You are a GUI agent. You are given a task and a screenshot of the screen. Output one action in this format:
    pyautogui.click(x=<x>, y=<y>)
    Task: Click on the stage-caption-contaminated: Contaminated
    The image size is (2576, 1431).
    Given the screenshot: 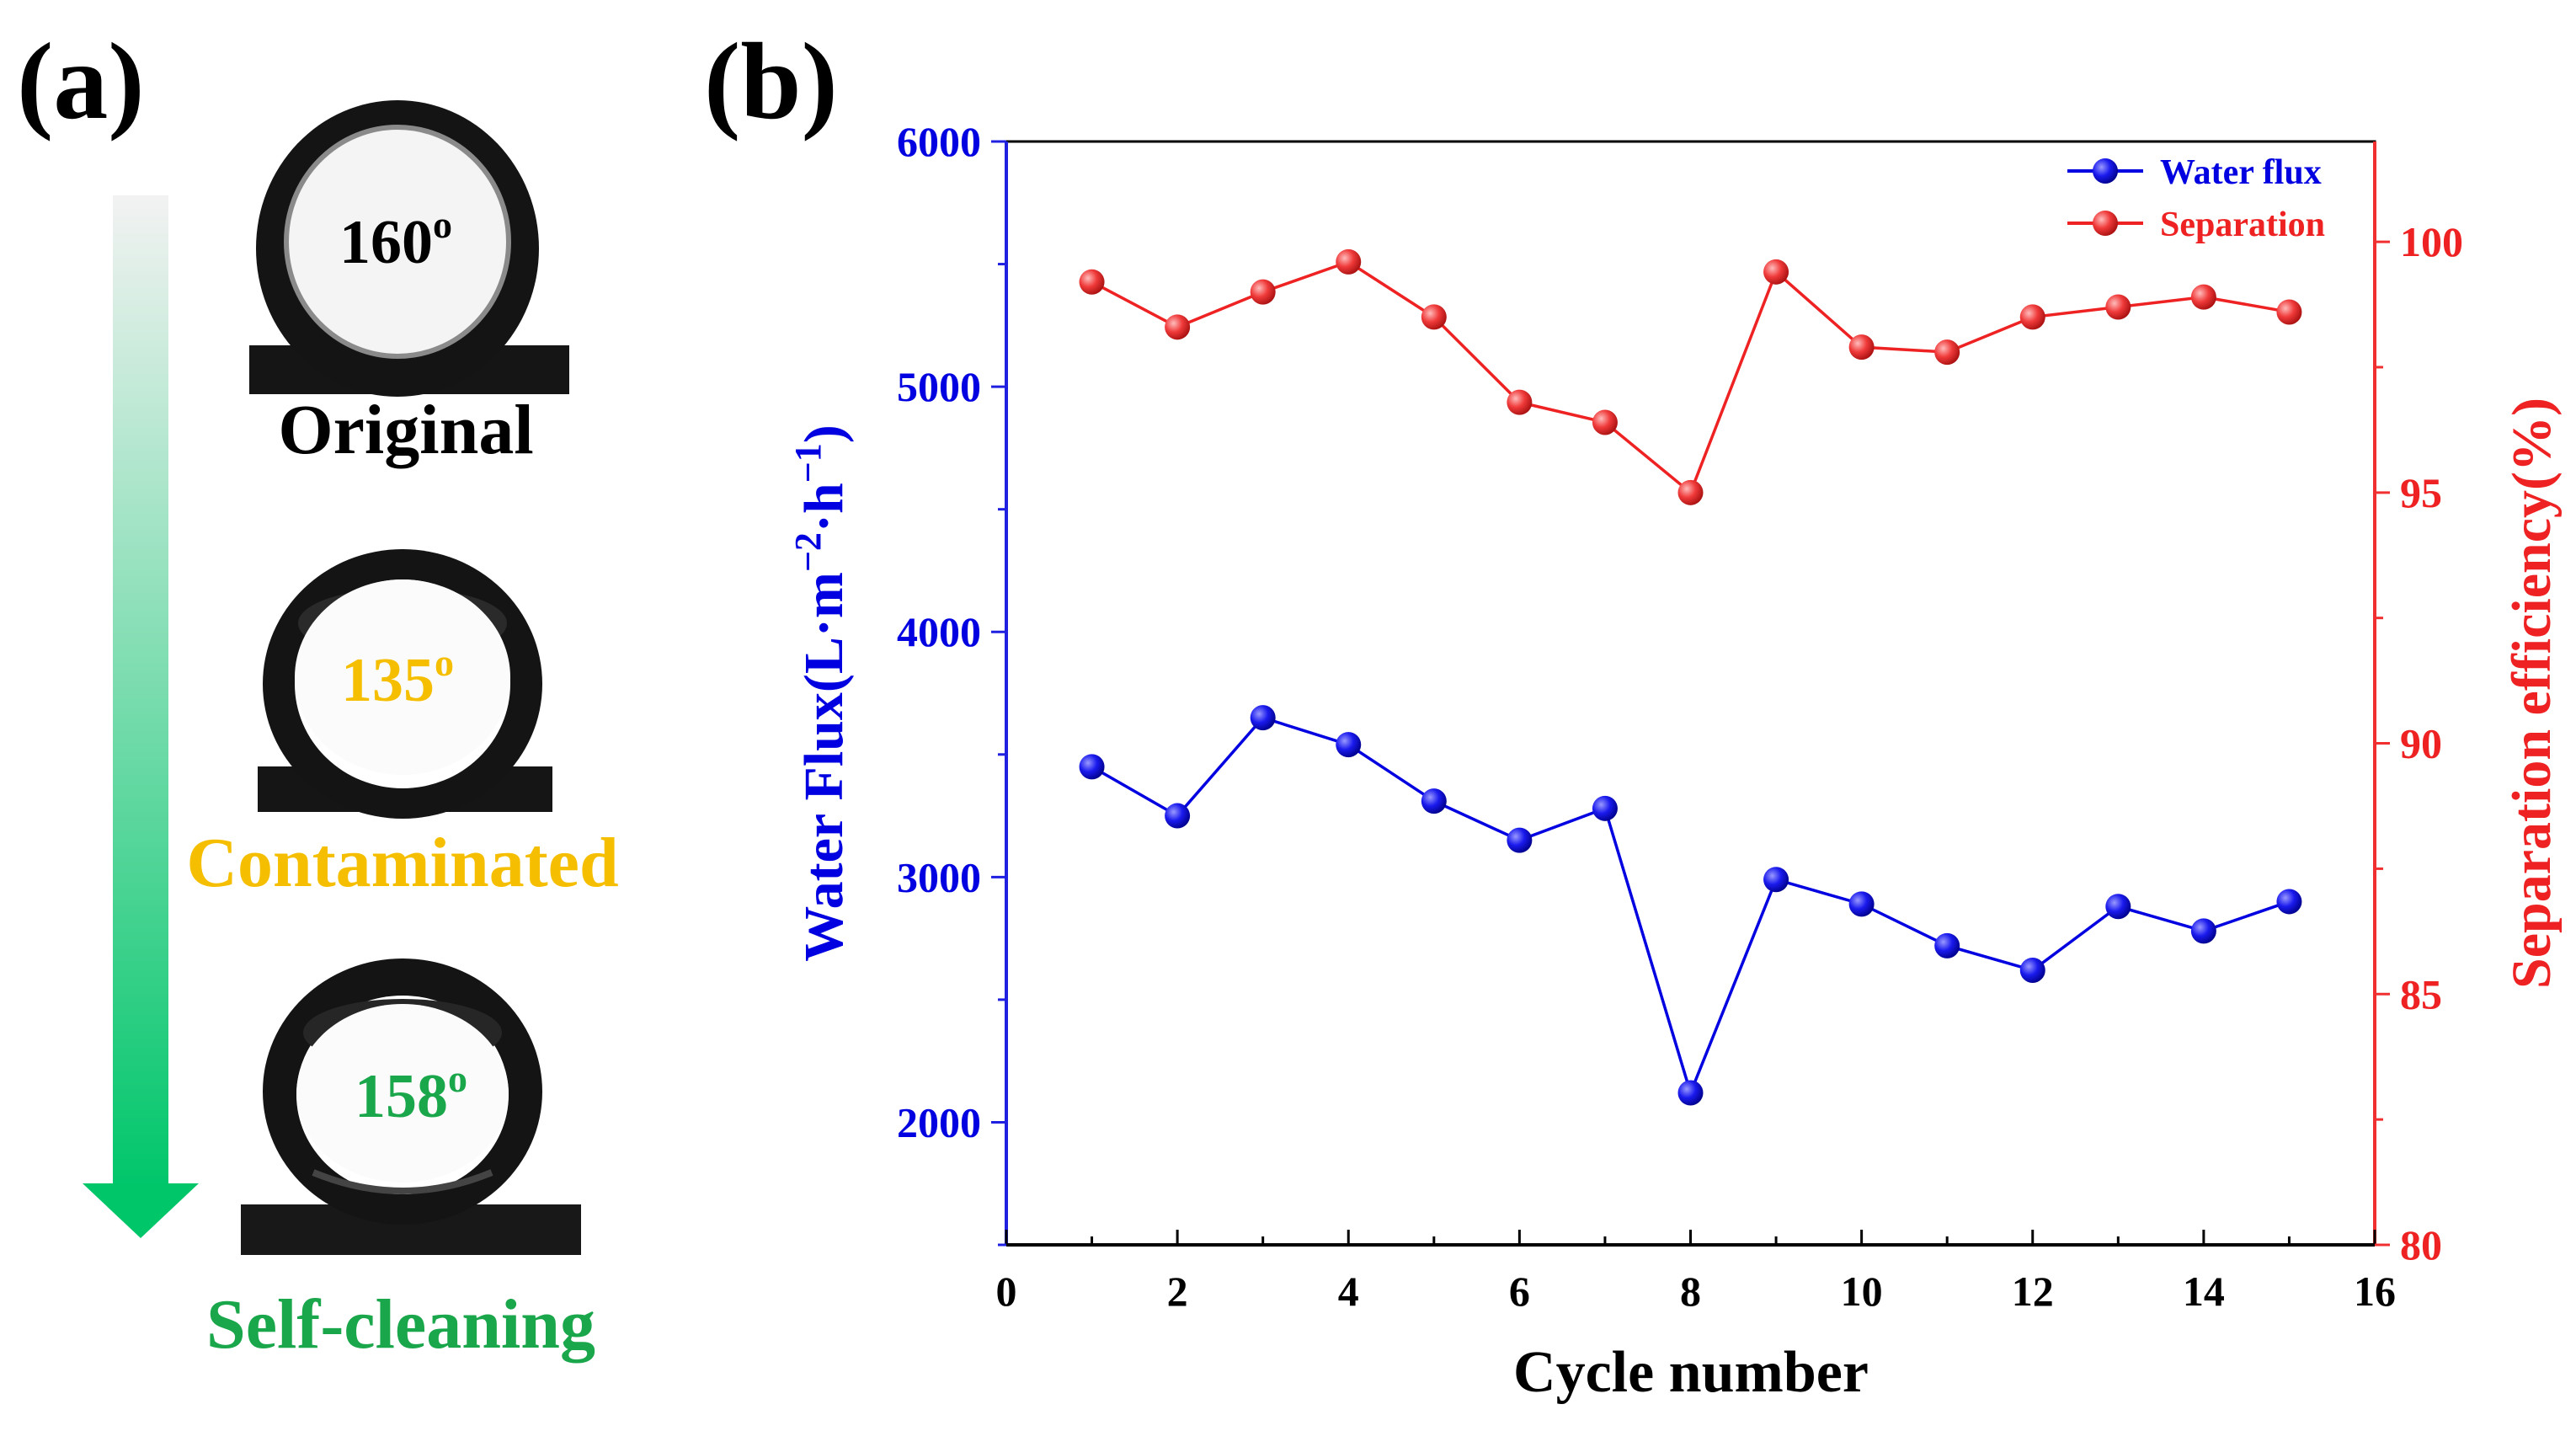 What is the action you would take?
    pyautogui.click(x=402, y=863)
    